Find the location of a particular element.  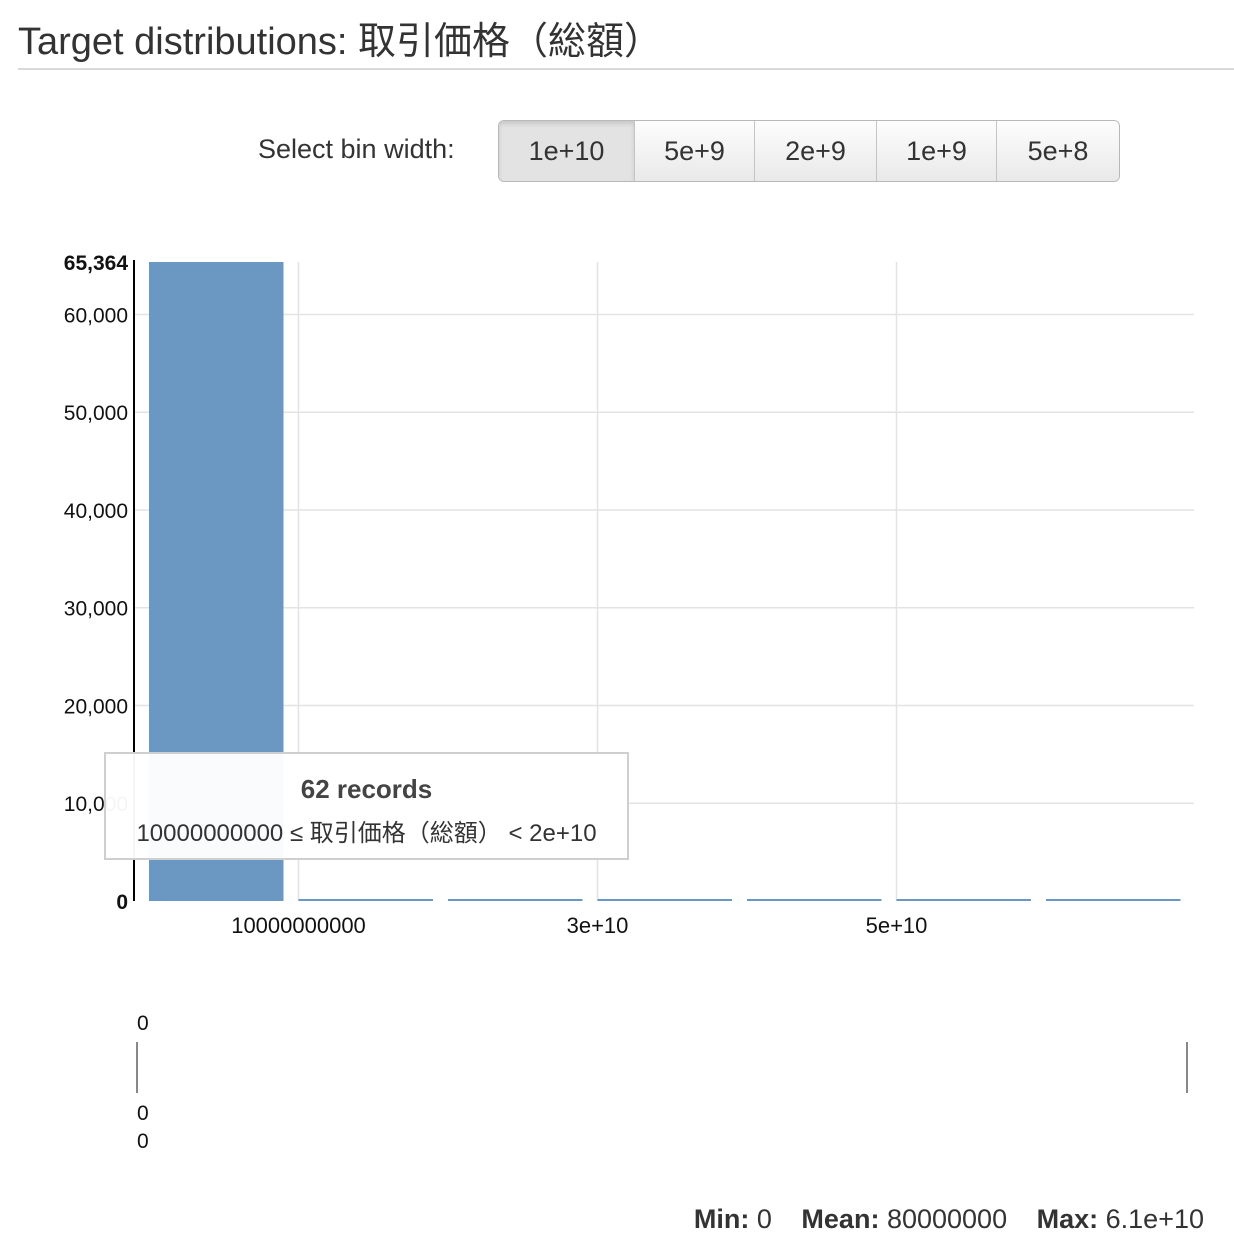

mean-label: Mean: is located at coordinates (840, 1219).